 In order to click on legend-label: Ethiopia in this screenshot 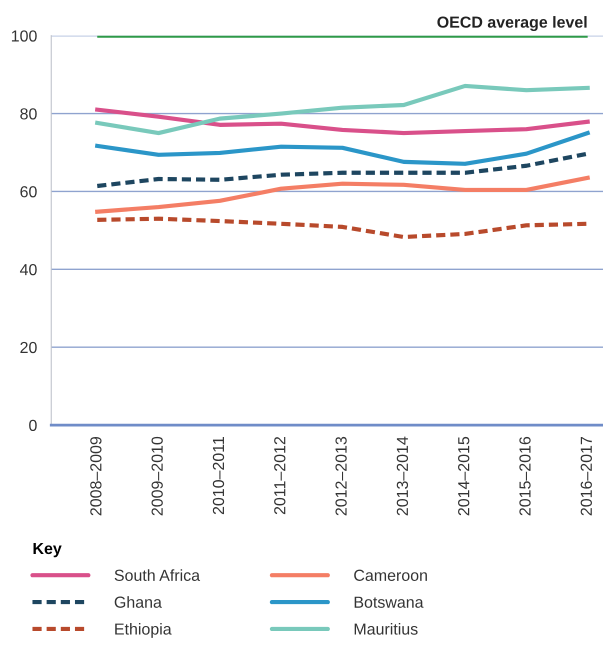, I will do `click(143, 630)`.